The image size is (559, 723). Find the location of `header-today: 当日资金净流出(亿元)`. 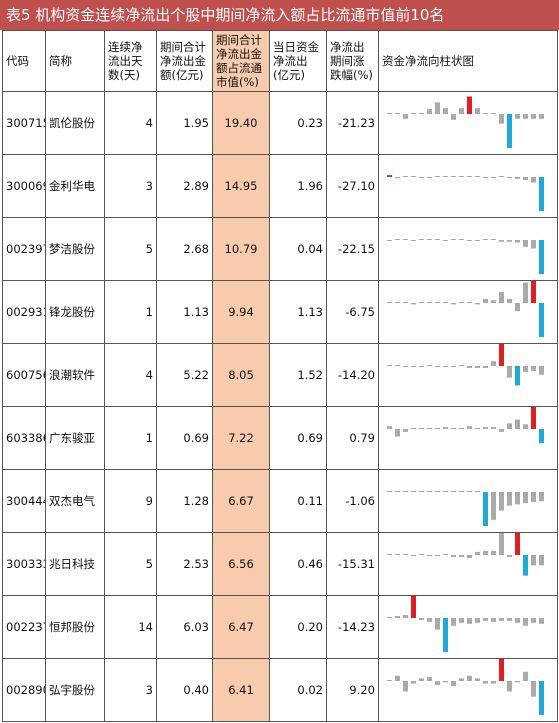

header-today: 当日资金净流出(亿元) is located at coordinates (298, 61).